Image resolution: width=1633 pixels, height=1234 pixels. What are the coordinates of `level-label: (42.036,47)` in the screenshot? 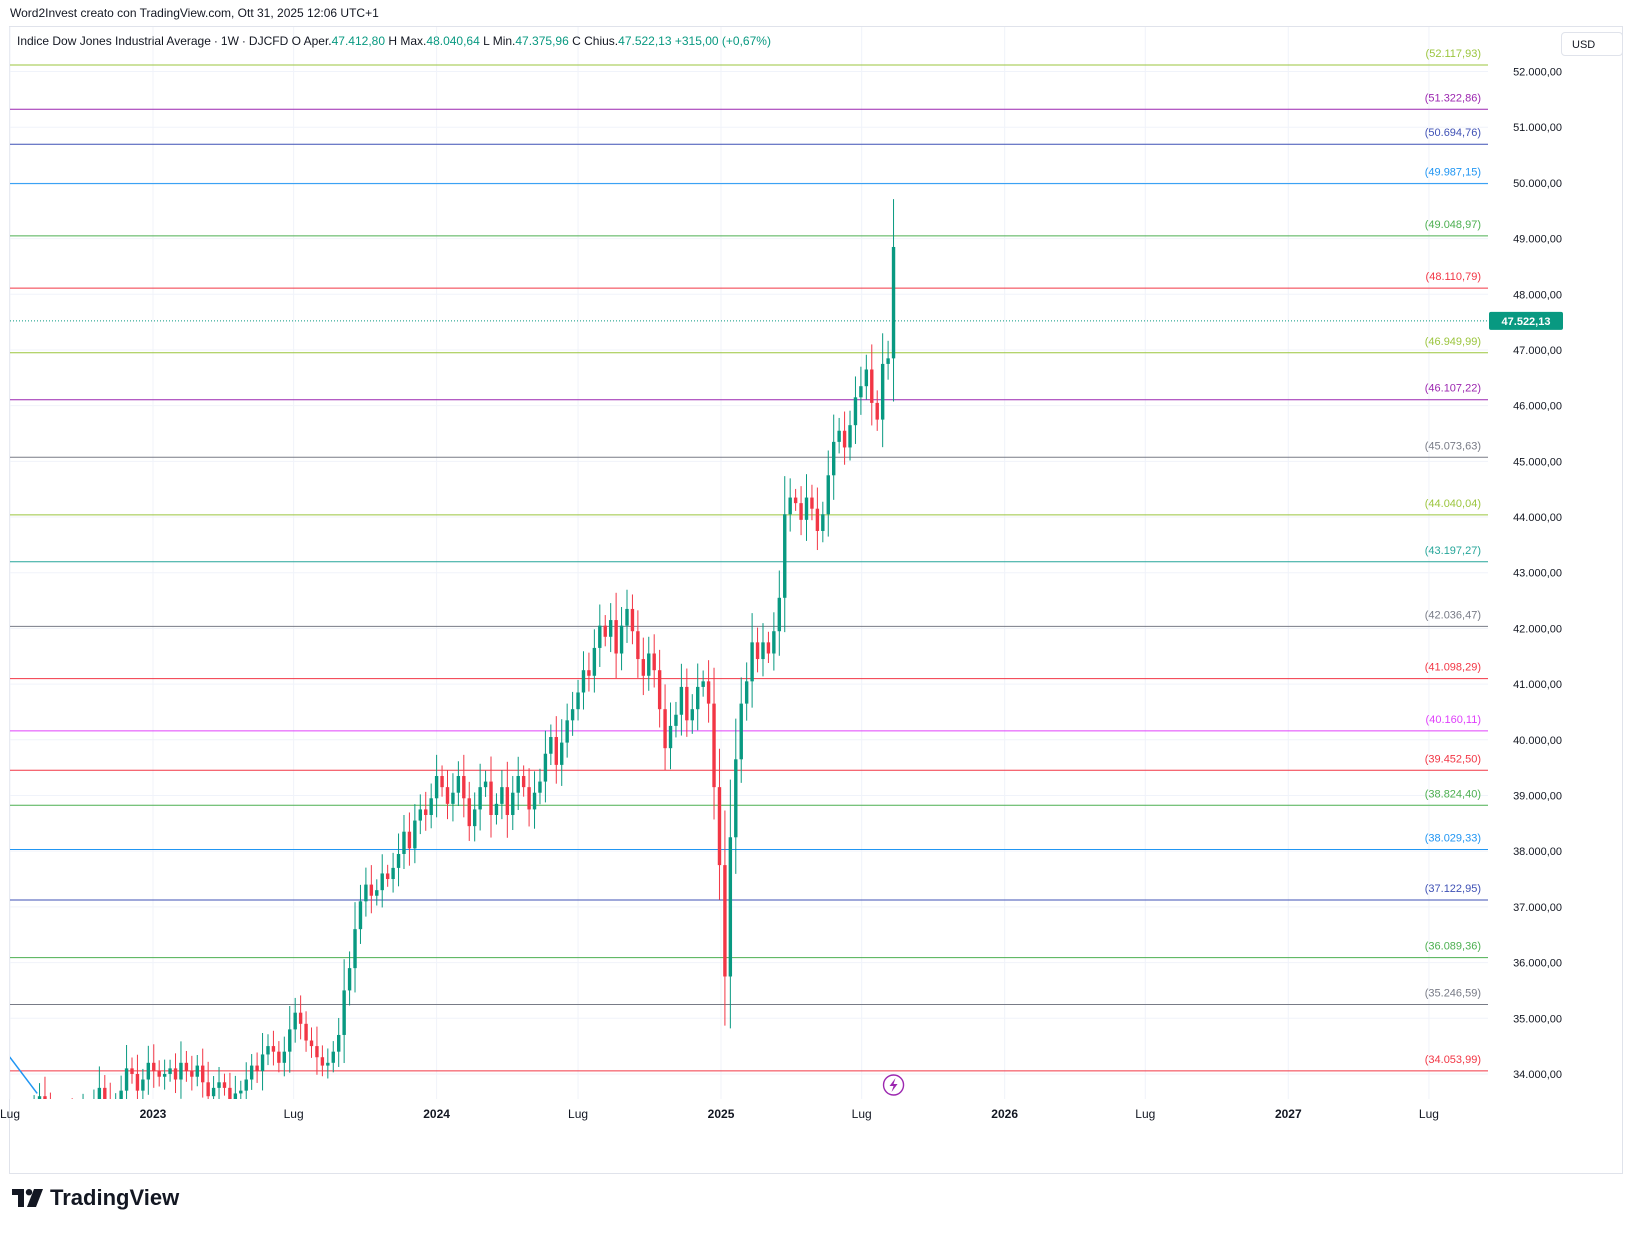 It's located at (1453, 615).